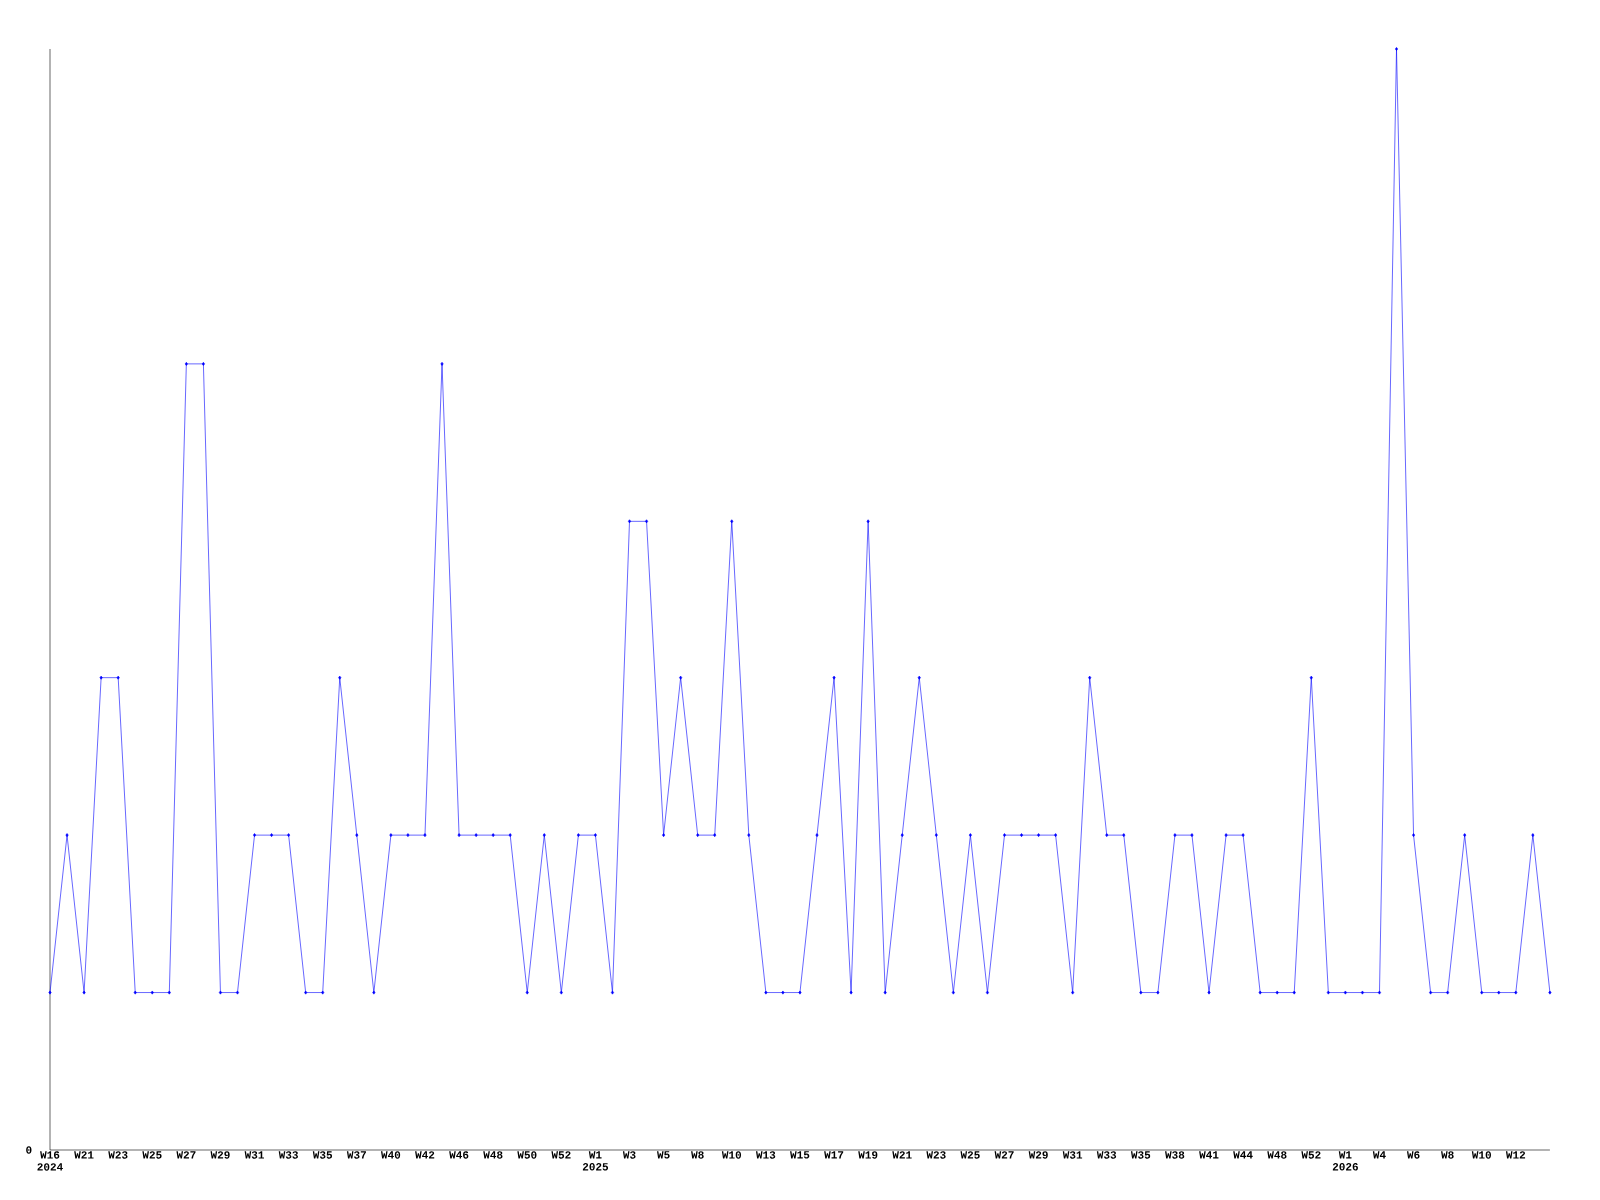 Image resolution: width=1600 pixels, height=1200 pixels. Describe the element at coordinates (50, 1161) in the screenshot. I see `x-tick-label: W16 2024` at that location.